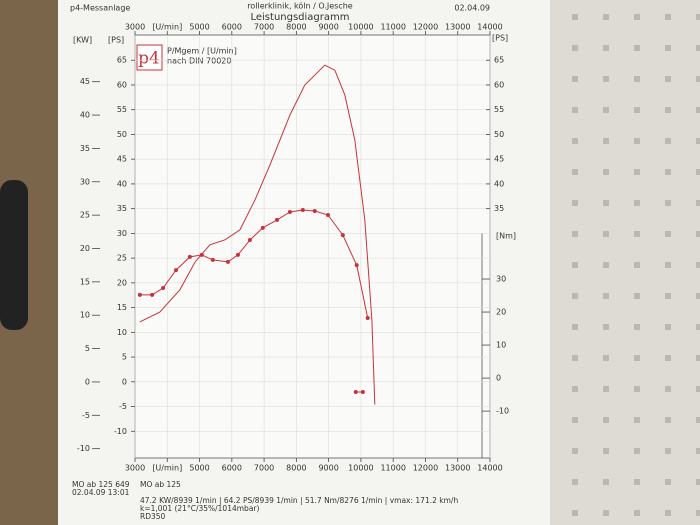 The height and width of the screenshot is (525, 700). What do you see at coordinates (85, 115) in the screenshot?
I see `kw-tick-label: 40` at bounding box center [85, 115].